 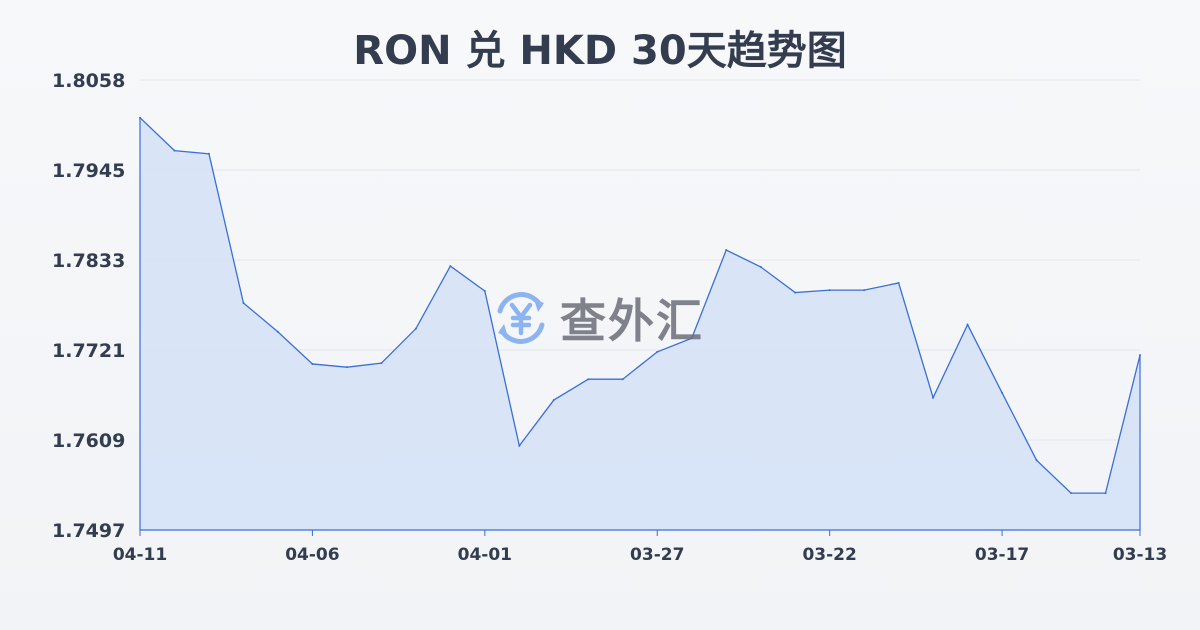 What do you see at coordinates (88, 261) in the screenshot?
I see `y-tick-label: 1.7833` at bounding box center [88, 261].